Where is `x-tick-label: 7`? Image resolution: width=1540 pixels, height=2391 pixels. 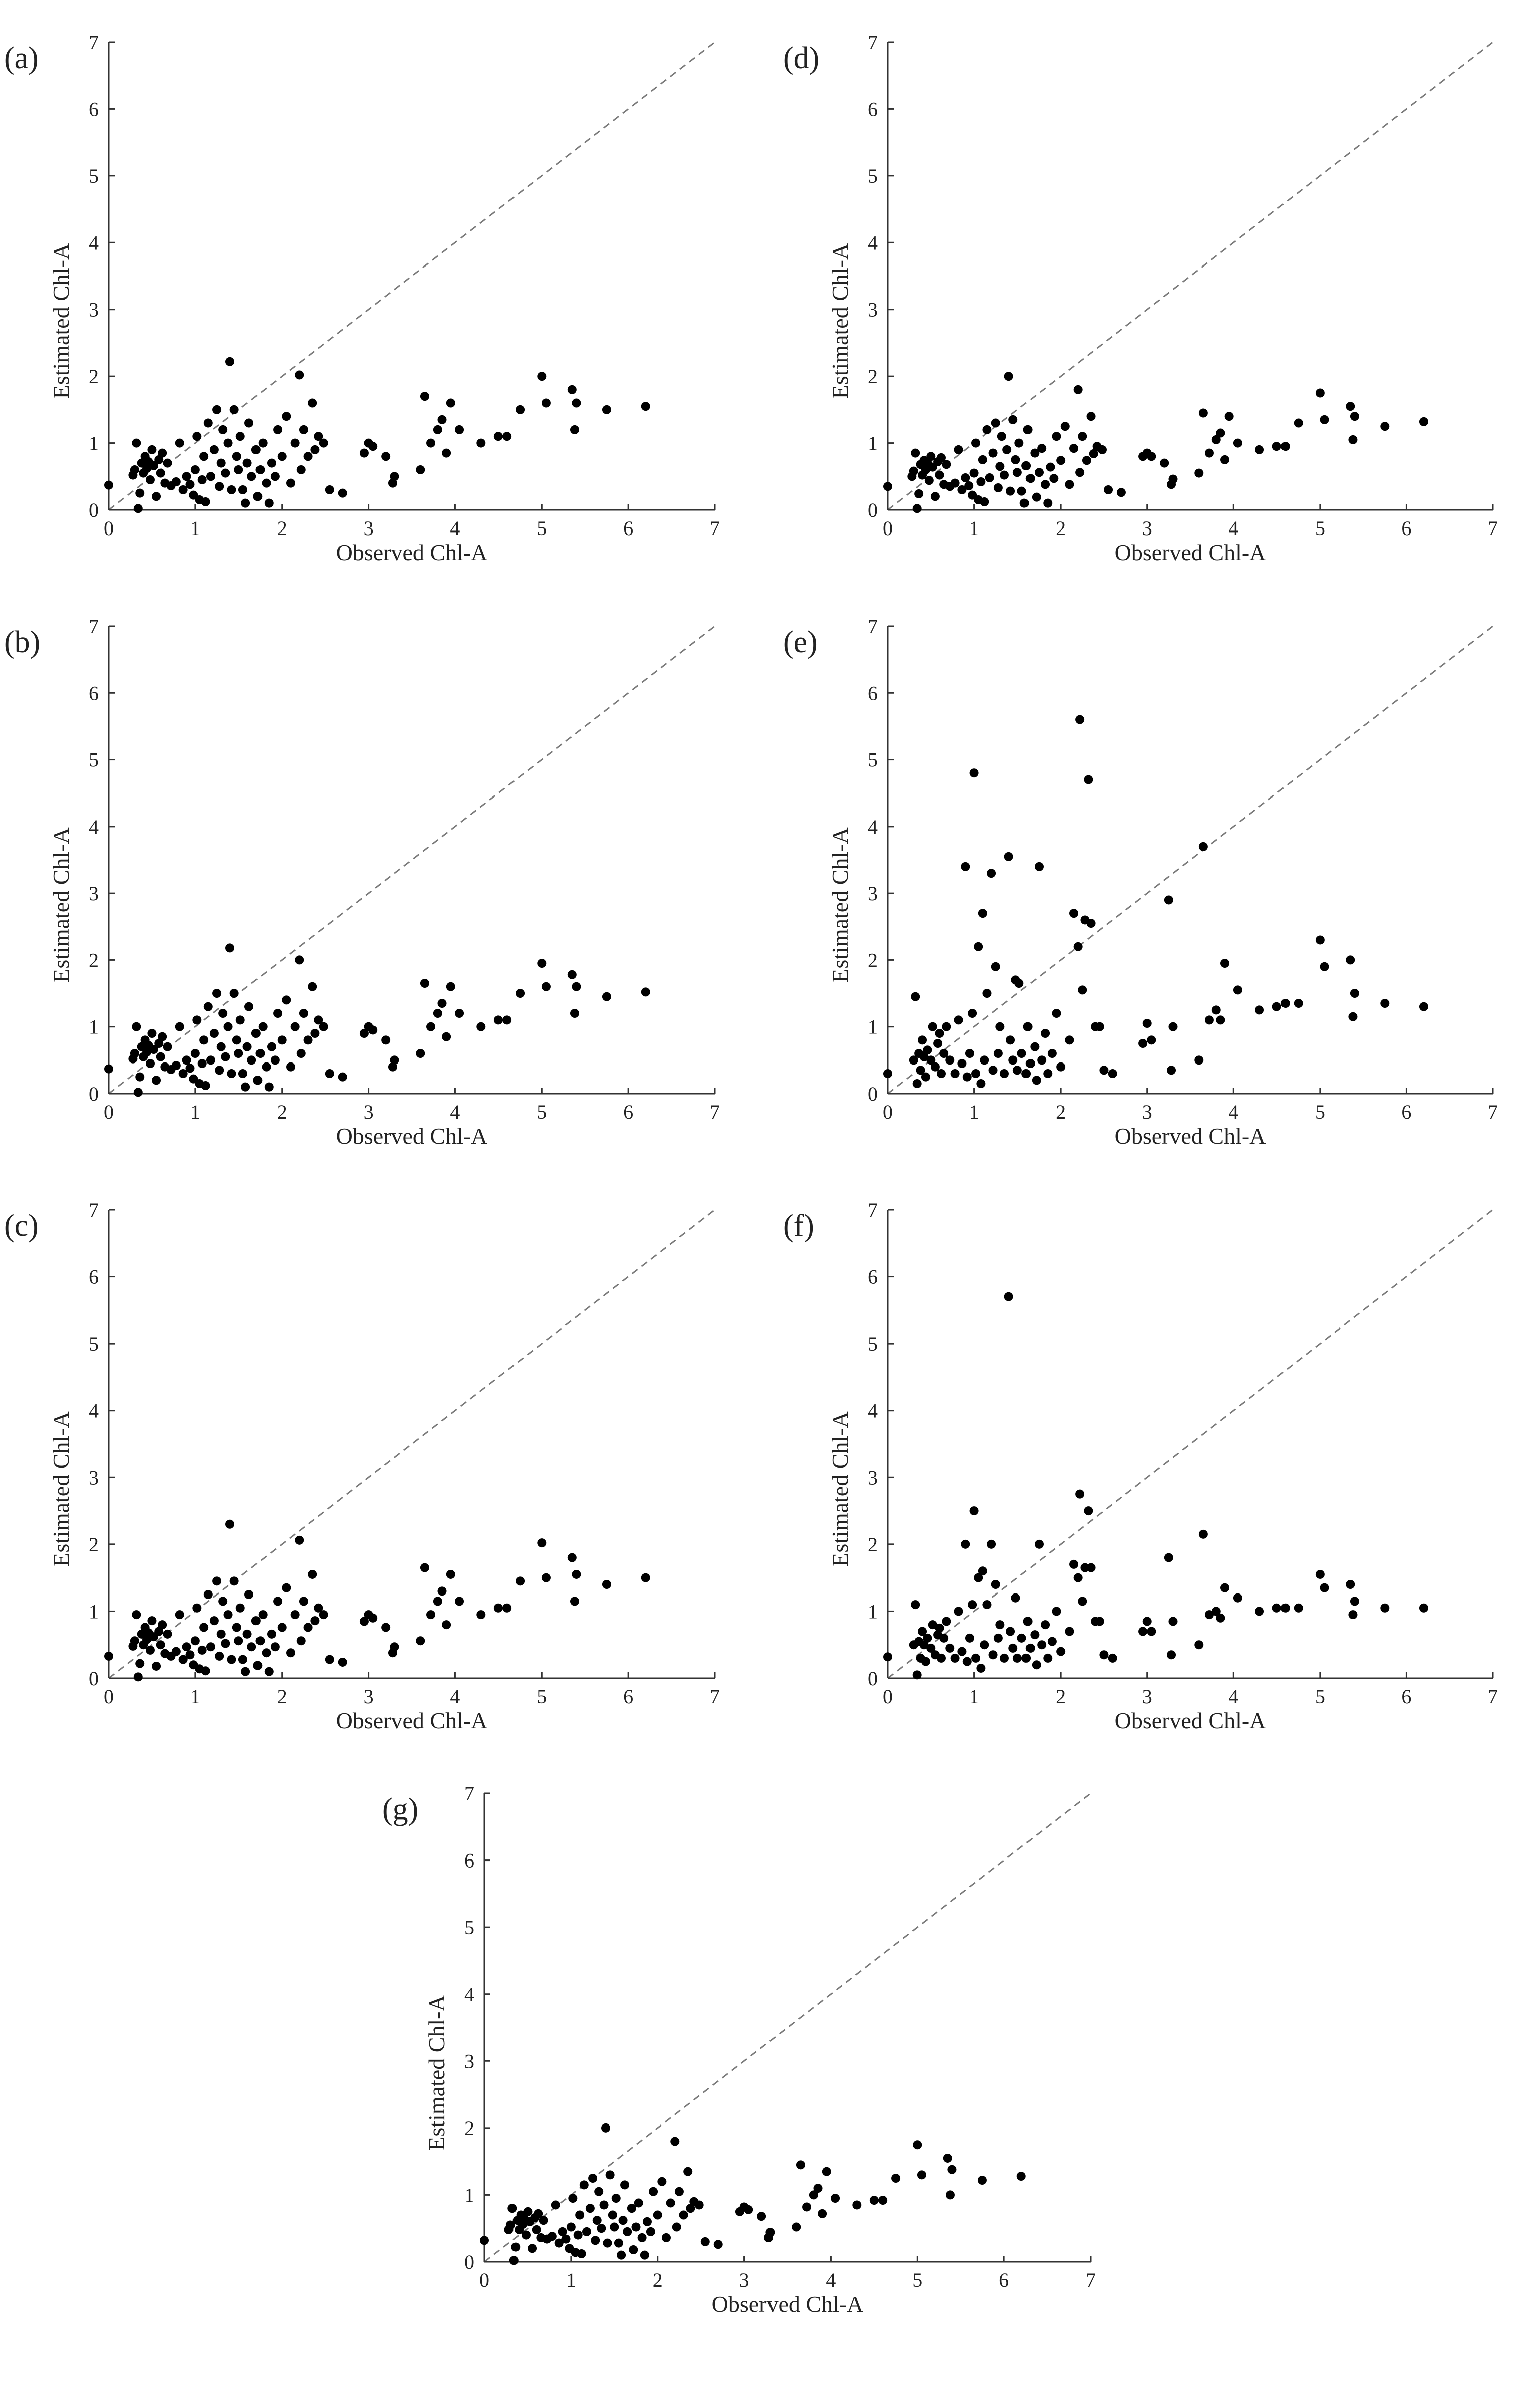 x-tick-label: 7 is located at coordinates (1493, 1112).